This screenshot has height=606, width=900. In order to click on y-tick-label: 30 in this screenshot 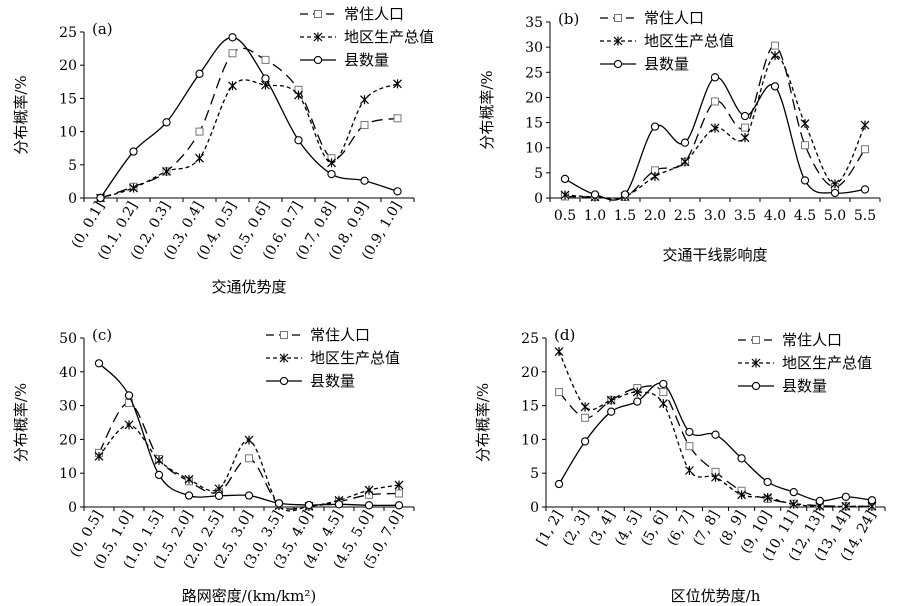, I will do `click(68, 407)`.